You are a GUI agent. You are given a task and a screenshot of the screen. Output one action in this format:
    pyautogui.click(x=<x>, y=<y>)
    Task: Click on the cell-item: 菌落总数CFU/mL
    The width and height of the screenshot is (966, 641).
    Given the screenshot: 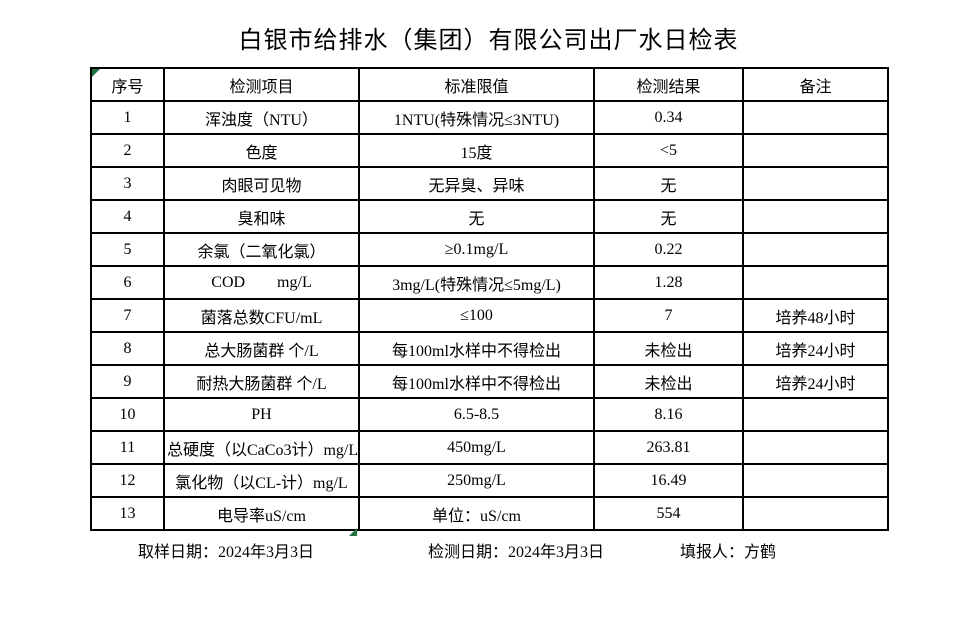 What is the action you would take?
    pyautogui.click(x=261, y=315)
    